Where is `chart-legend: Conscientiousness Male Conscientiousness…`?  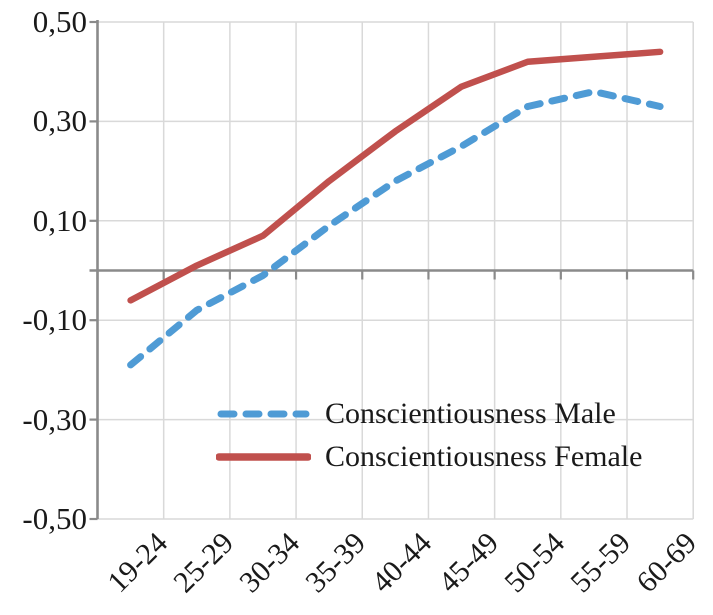
chart-legend: Conscientiousness Male Conscientiousness… is located at coordinates (429, 435).